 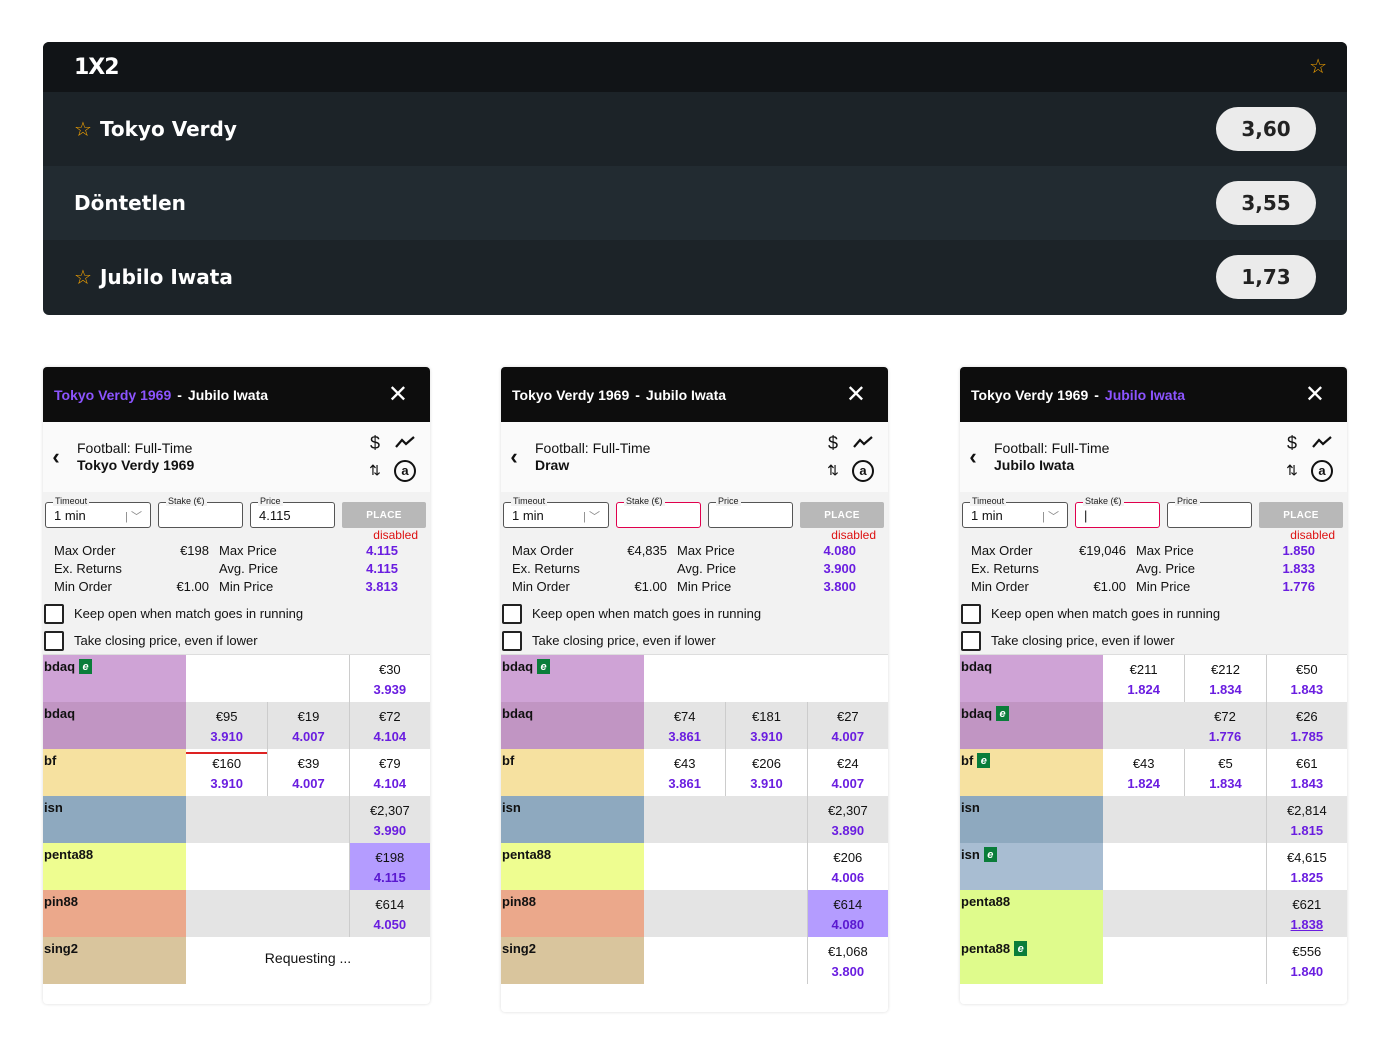 I want to click on favorite-star-icon: ☆, so click(x=1318, y=67).